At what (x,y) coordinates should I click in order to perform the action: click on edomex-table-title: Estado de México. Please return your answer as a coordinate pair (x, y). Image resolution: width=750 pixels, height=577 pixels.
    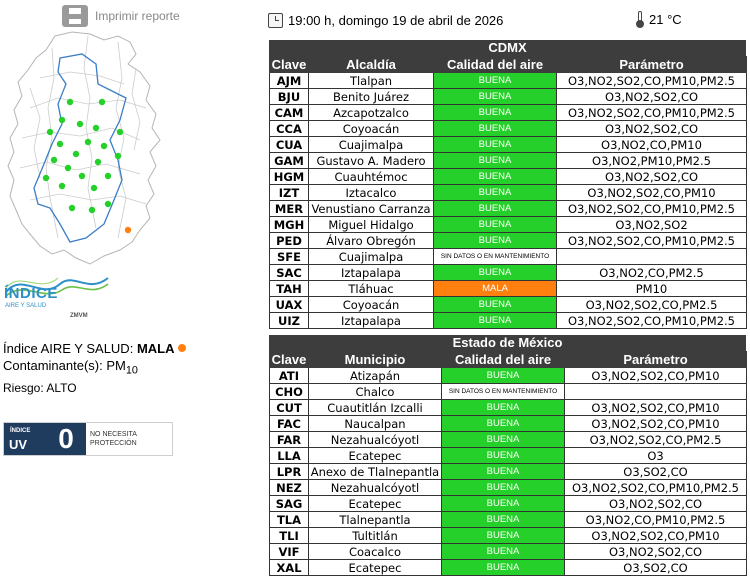
    Looking at the image, I should click on (507, 343).